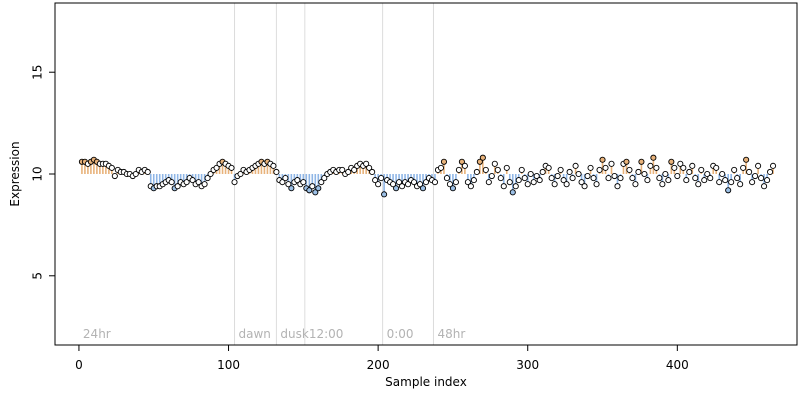  I want to click on y-tick-label: 5, so click(38, 276).